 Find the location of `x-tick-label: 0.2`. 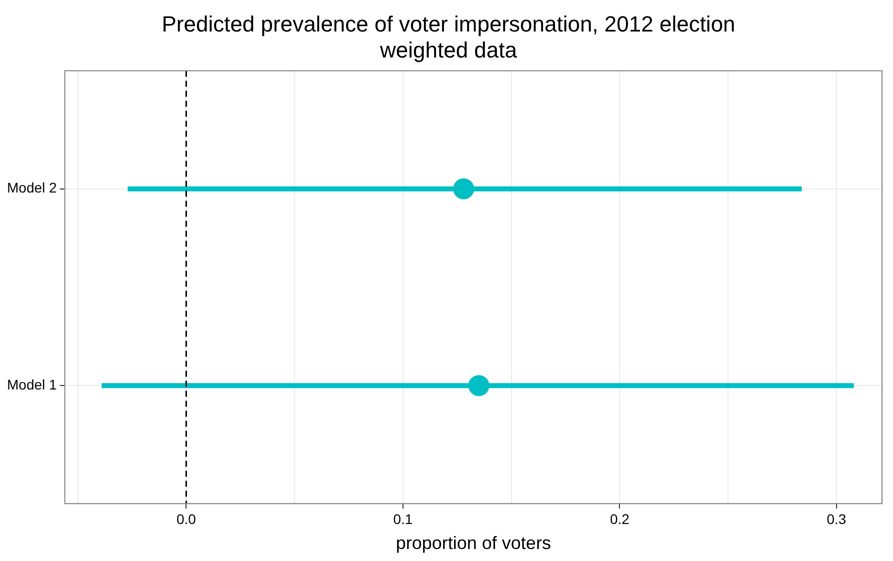

x-tick-label: 0.2 is located at coordinates (620, 518).